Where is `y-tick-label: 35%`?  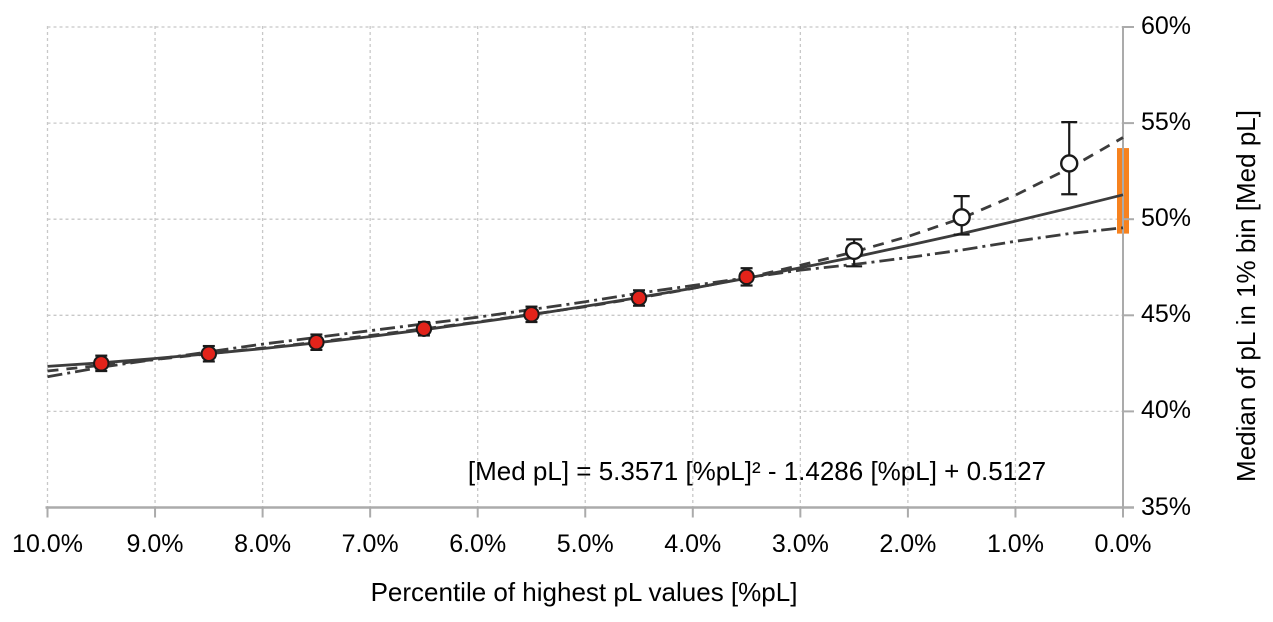
y-tick-label: 35% is located at coordinates (1166, 506).